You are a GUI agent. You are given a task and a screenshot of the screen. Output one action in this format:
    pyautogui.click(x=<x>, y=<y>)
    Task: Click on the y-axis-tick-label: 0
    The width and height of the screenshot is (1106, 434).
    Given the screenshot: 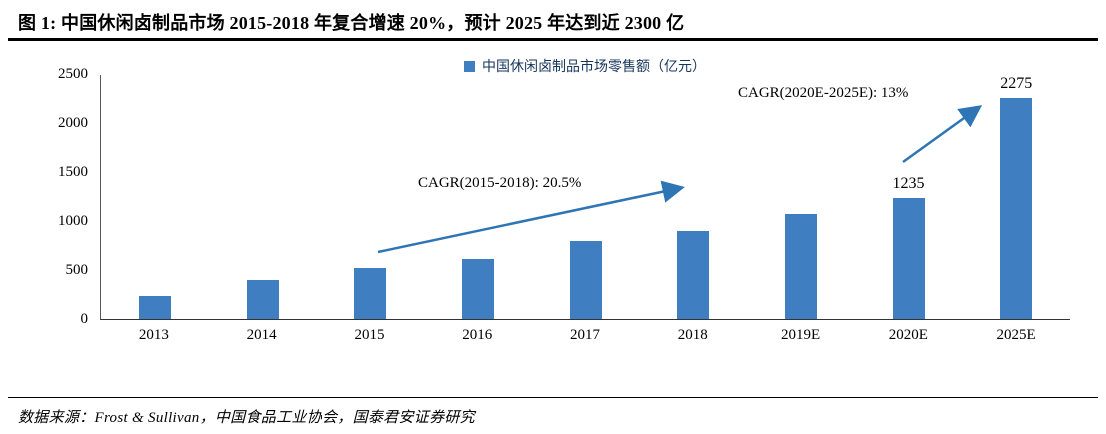 What is the action you would take?
    pyautogui.click(x=84, y=319)
    